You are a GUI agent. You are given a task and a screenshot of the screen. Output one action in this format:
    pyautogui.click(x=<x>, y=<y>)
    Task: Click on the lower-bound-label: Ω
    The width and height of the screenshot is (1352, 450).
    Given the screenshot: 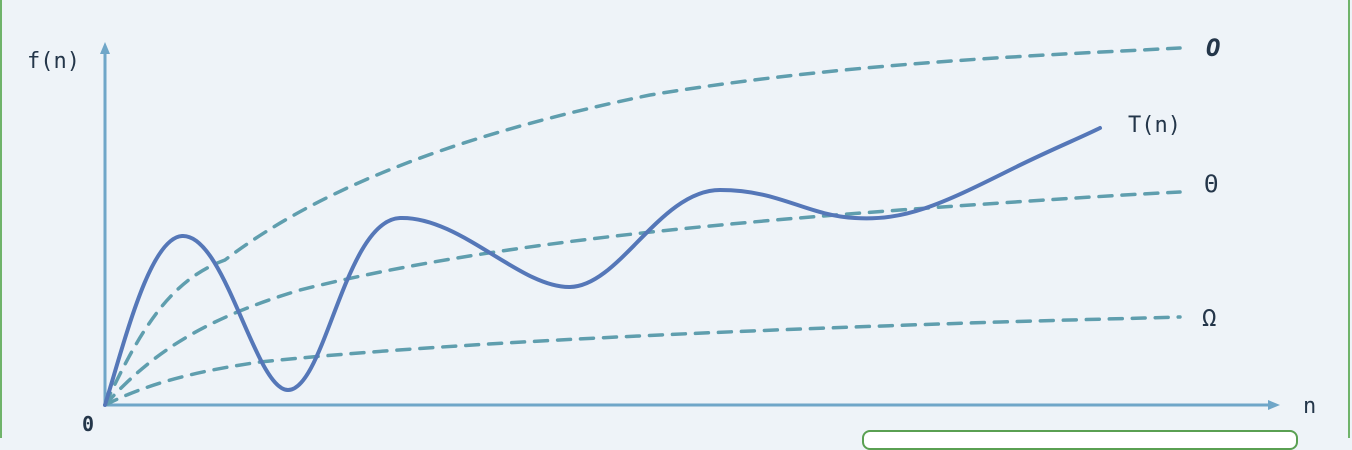 What is the action you would take?
    pyautogui.click(x=1209, y=318)
    